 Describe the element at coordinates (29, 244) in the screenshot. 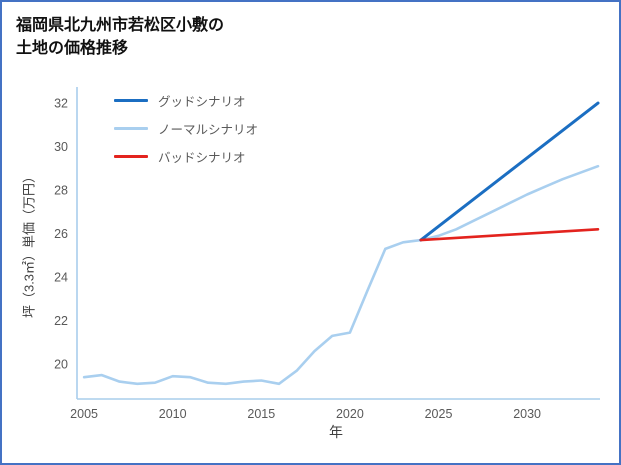

I see `y-axis-label: 坪（3.3㎡）単価（万円）` at that location.